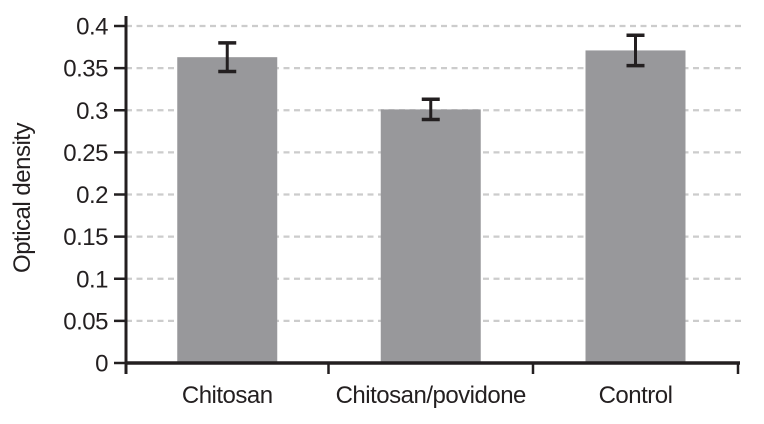  What do you see at coordinates (22, 198) in the screenshot?
I see `y-axis-title: Optical density` at bounding box center [22, 198].